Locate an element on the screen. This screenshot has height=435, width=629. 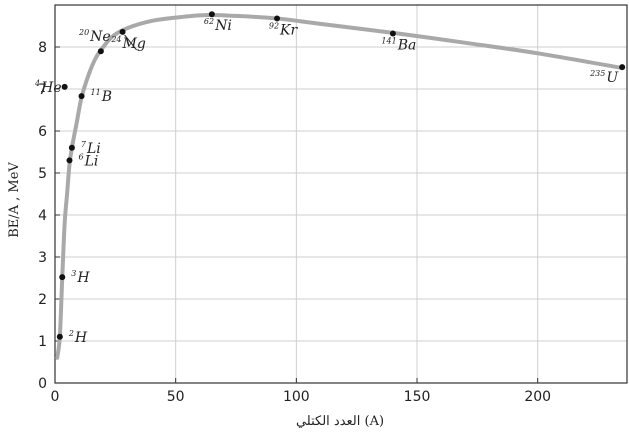
mg-leader-line is located at coordinates (130, 42).